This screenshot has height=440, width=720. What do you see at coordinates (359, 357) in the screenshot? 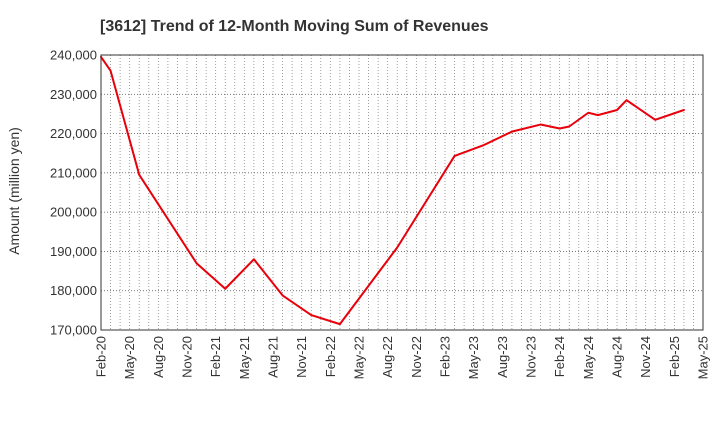
I see `x-tick-label: May-22` at bounding box center [359, 357].